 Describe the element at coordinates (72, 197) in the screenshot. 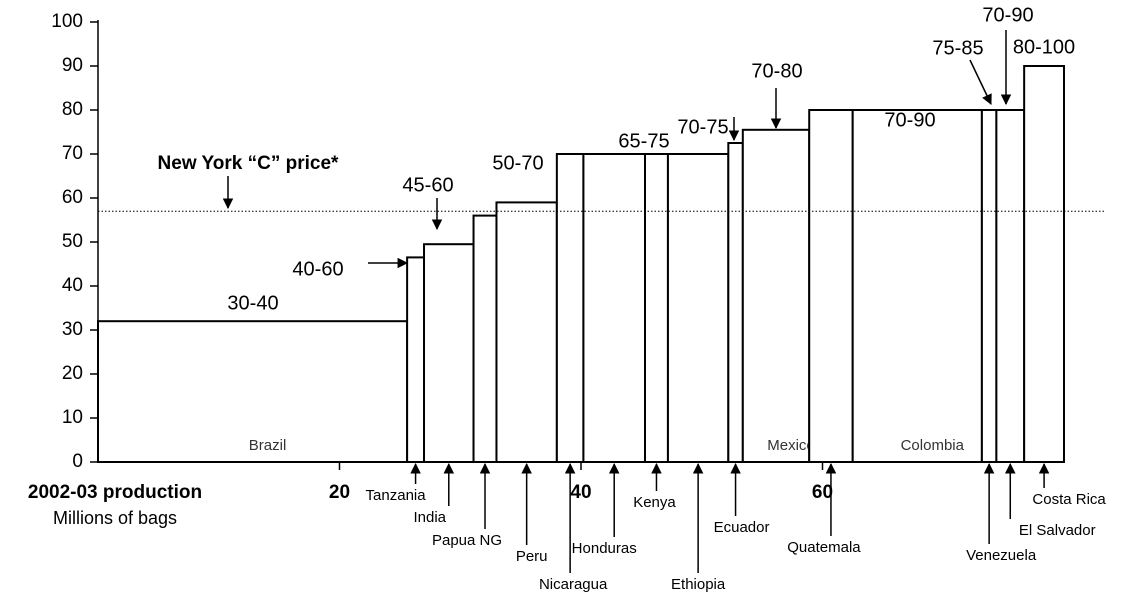

I see `y-tick-label: 60` at that location.